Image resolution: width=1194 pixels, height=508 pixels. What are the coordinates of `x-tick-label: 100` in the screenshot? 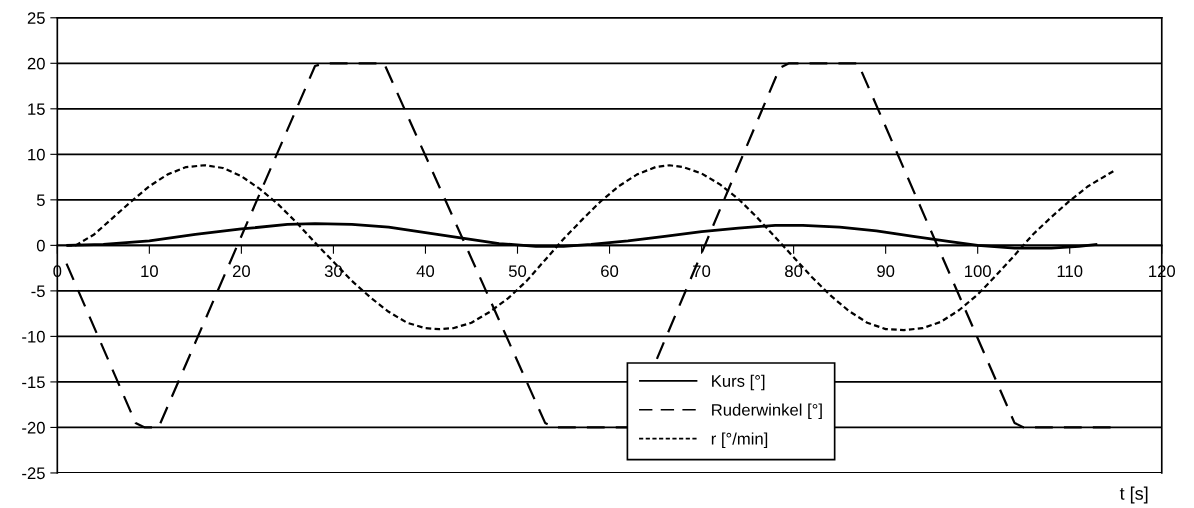 It's located at (978, 271).